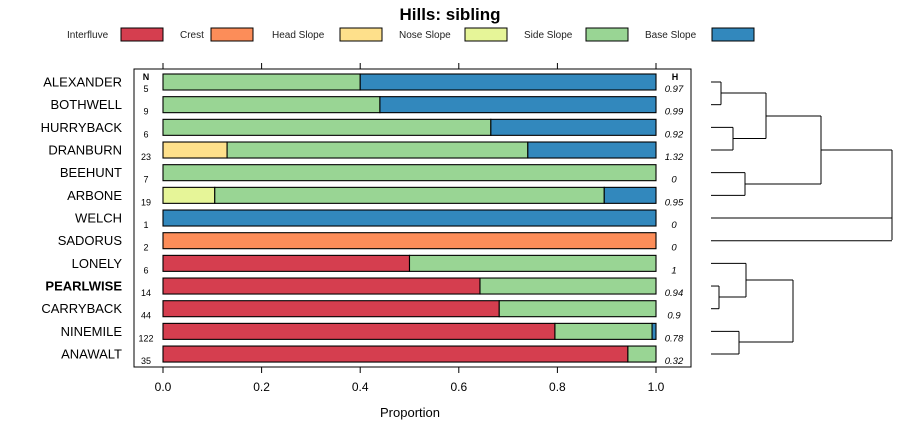 The image size is (900, 440). Describe the element at coordinates (409, 173) in the screenshot. I see `bar-beehunt-side-slope` at that location.